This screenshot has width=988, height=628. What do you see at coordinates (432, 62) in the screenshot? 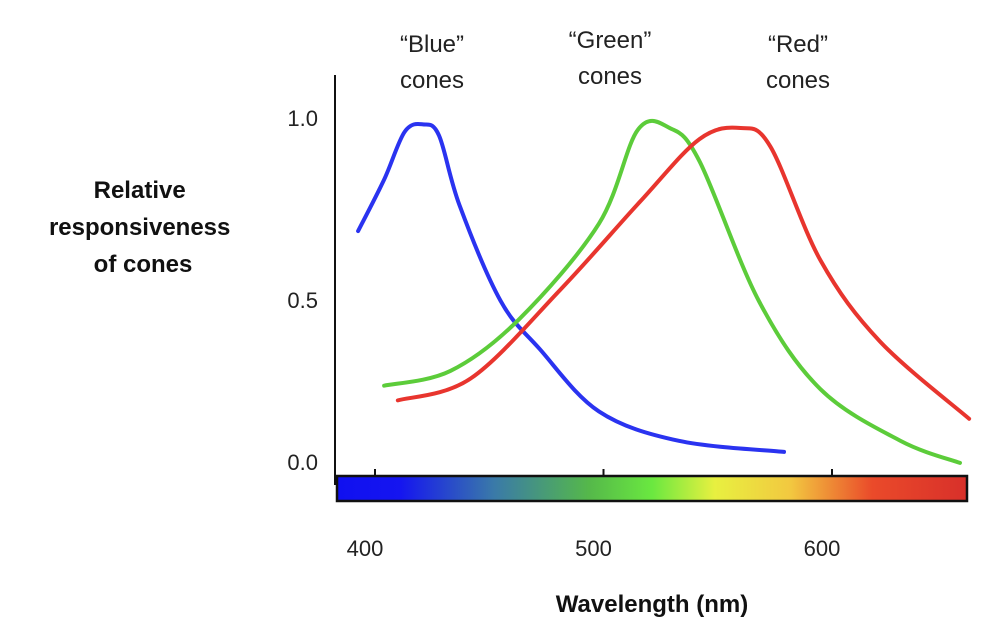
I see `blue-cone-label: “Blue” cones` at bounding box center [432, 62].